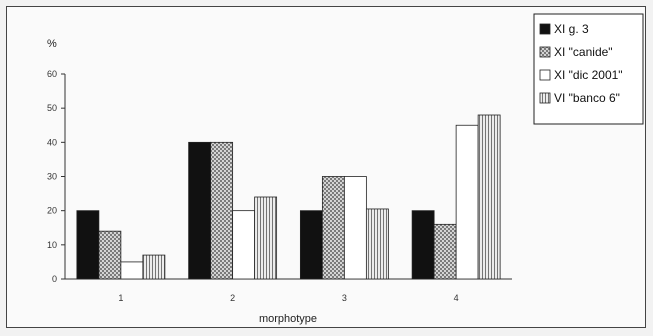 This screenshot has width=653, height=336. Describe the element at coordinates (52, 74) in the screenshot. I see `y-tick-label: 60` at that location.